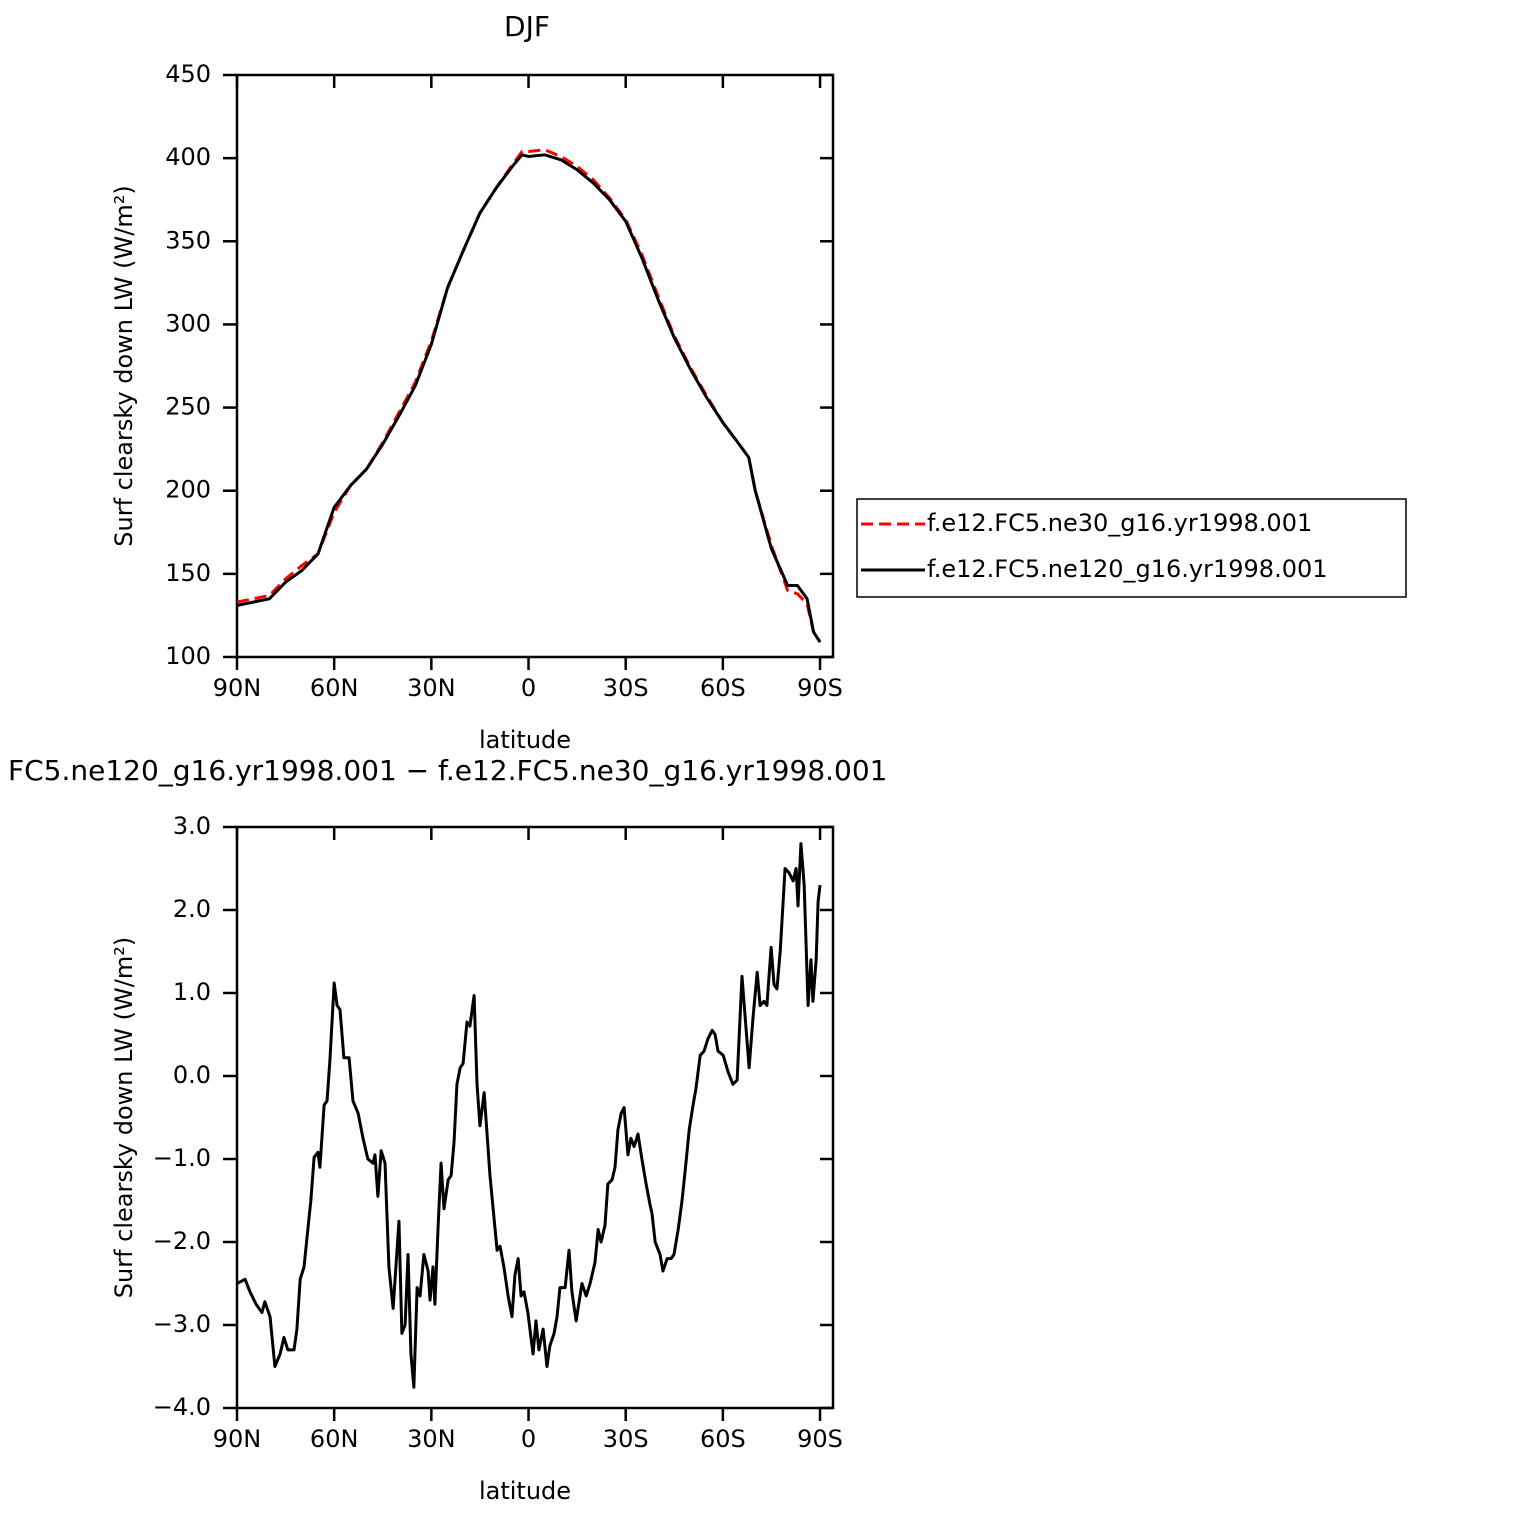  I want to click on y-tick-label: −4.0, so click(182, 1407).